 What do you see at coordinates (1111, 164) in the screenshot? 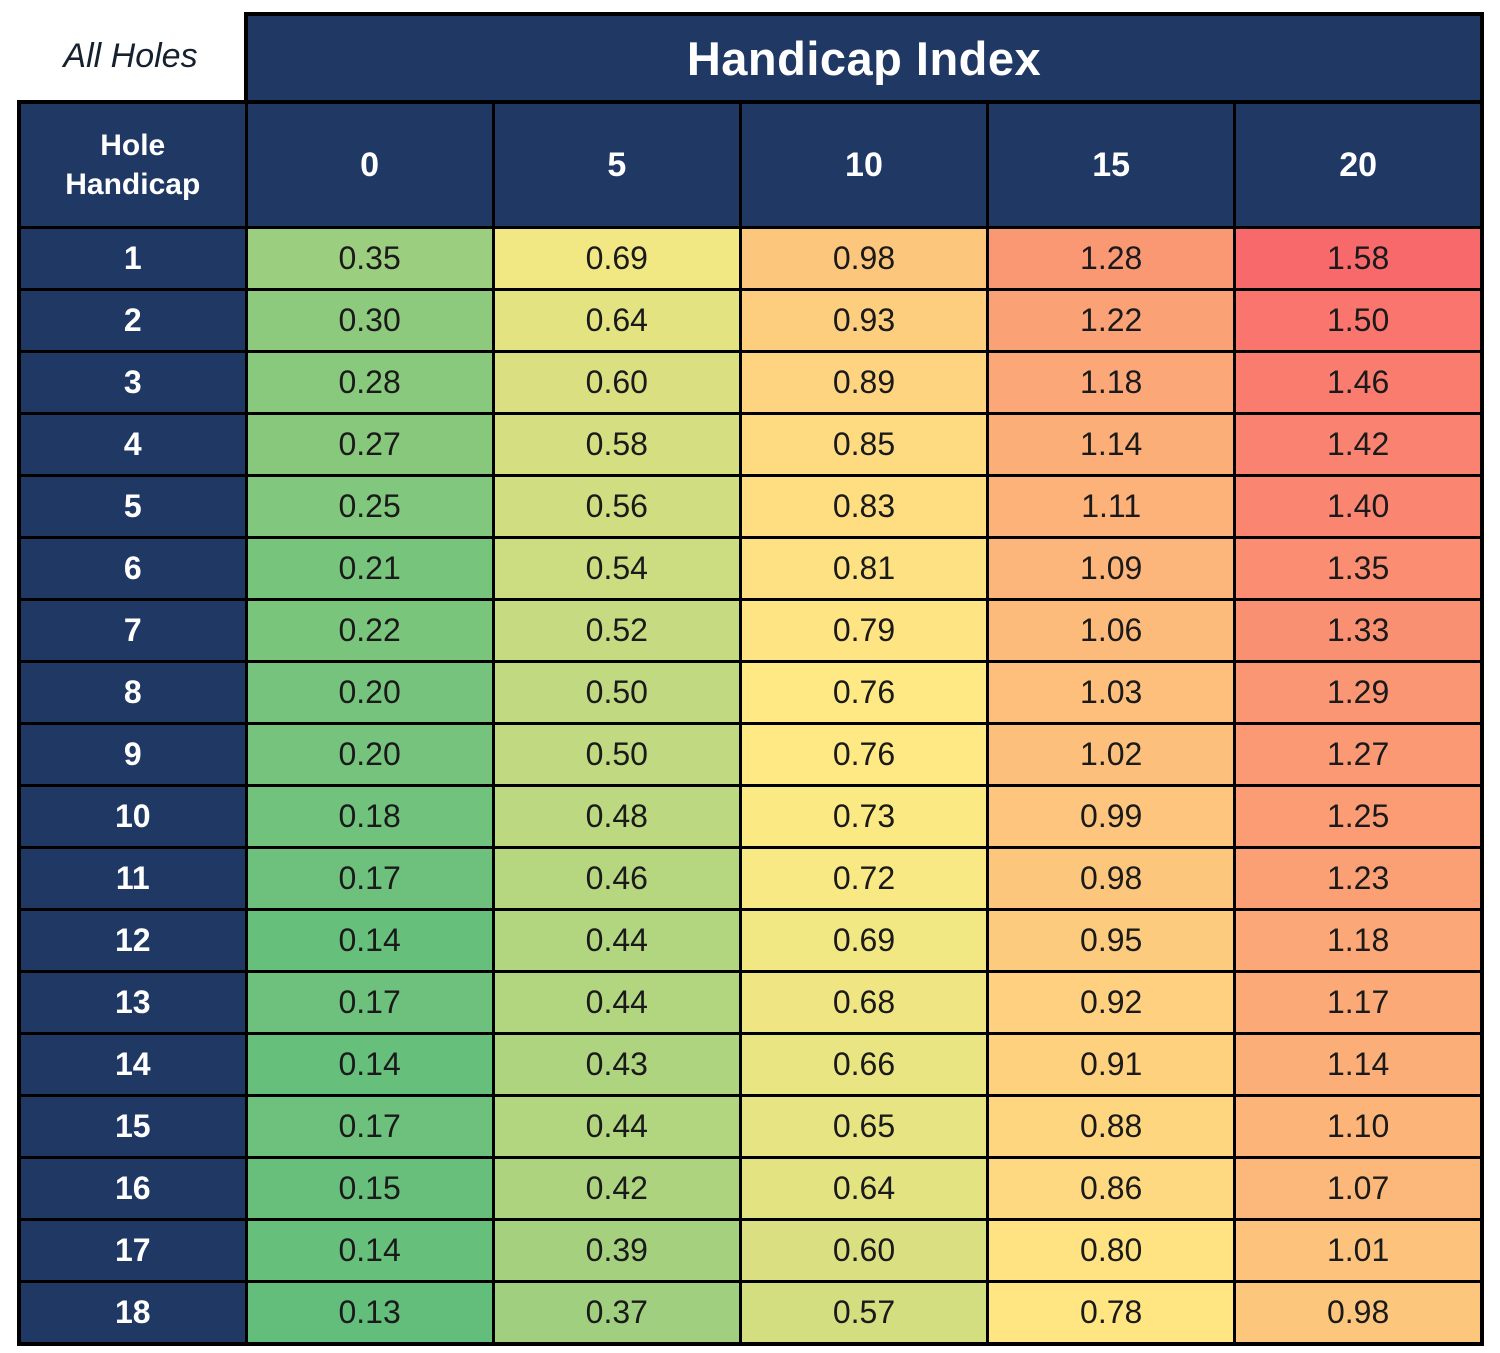
I see `column-header-15: 15` at bounding box center [1111, 164].